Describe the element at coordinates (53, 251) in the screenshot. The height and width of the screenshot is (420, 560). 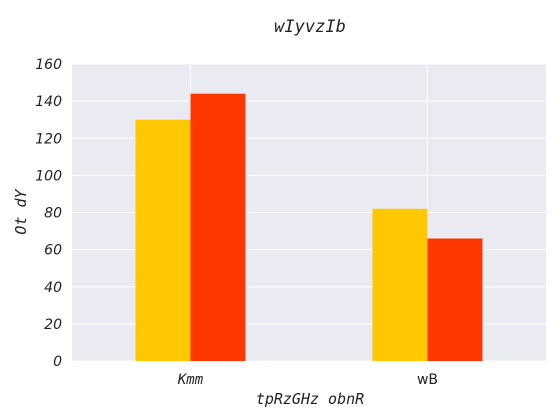
I see `y-tick-label: 60` at that location.